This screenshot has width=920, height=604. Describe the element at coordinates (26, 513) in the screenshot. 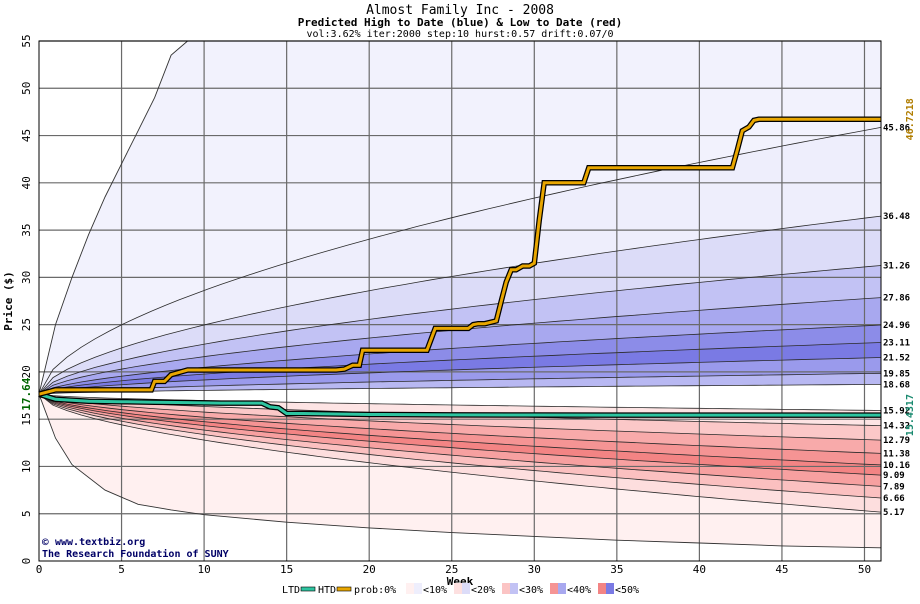

I see `y-tick-label-5: 5` at that location.